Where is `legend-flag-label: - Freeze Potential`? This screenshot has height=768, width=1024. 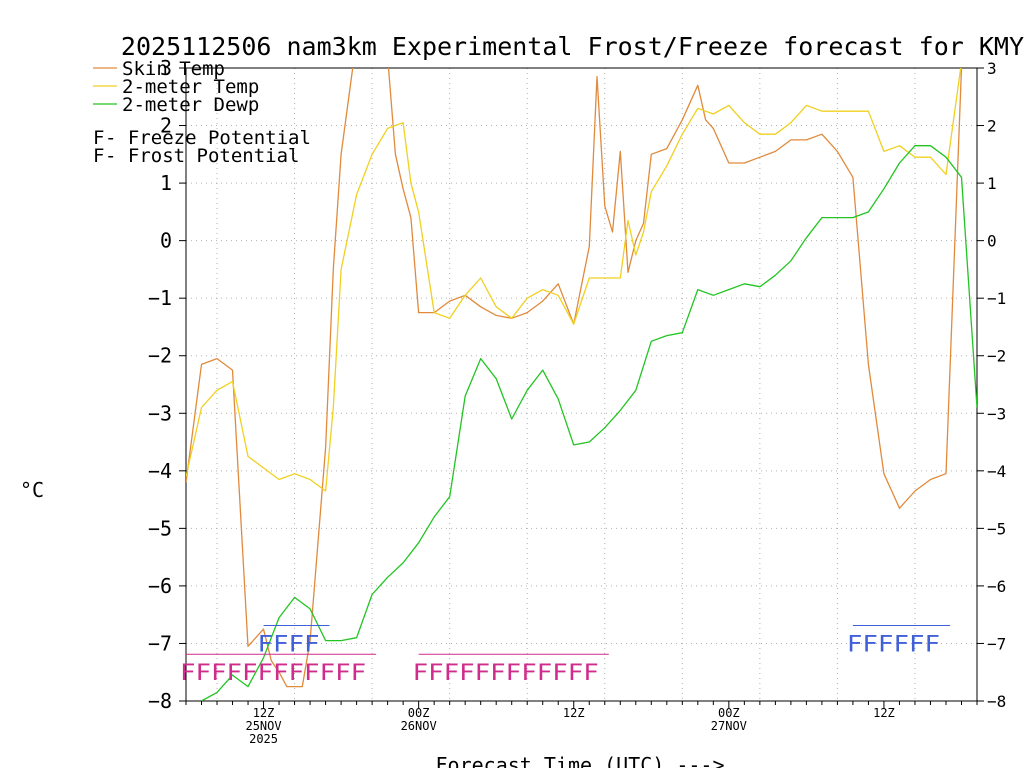 legend-flag-label: - Freeze Potential is located at coordinates (208, 138).